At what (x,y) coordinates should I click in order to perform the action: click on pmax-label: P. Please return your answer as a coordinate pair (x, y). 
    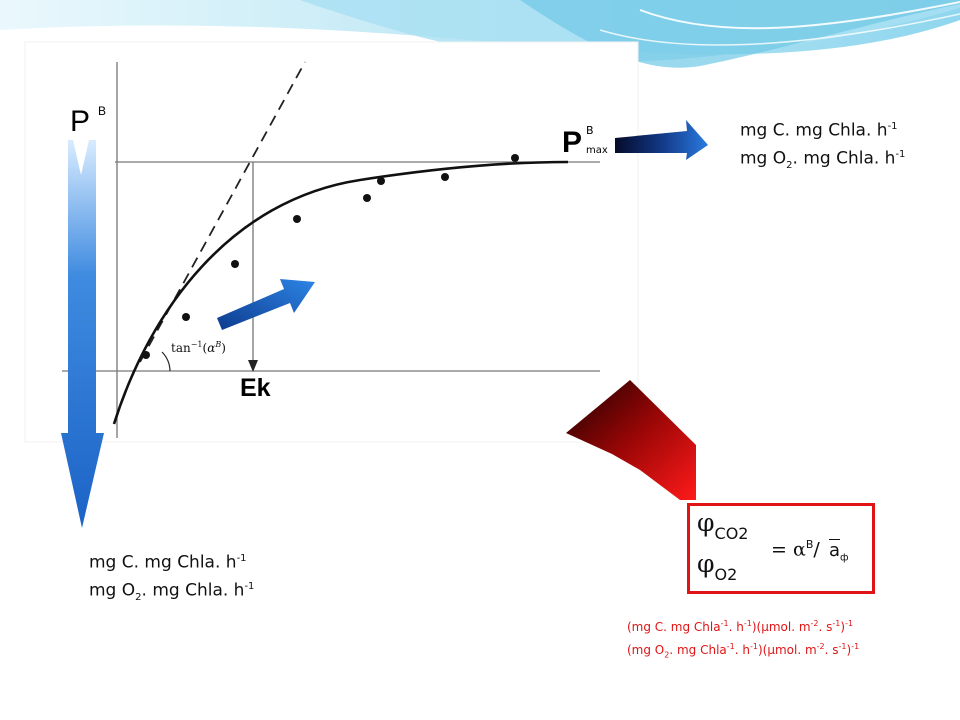
    Looking at the image, I should click on (572, 143).